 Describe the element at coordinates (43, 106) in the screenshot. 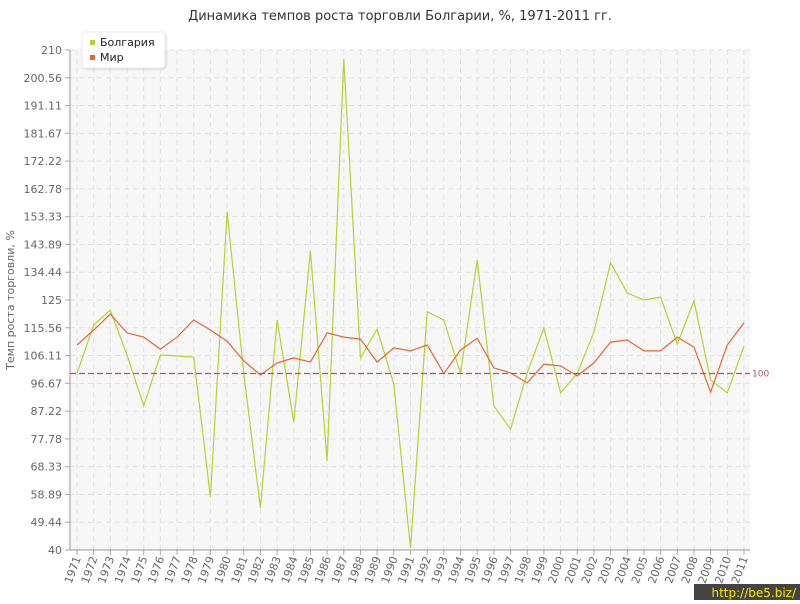

I see `y-tick-label: 191.11` at that location.